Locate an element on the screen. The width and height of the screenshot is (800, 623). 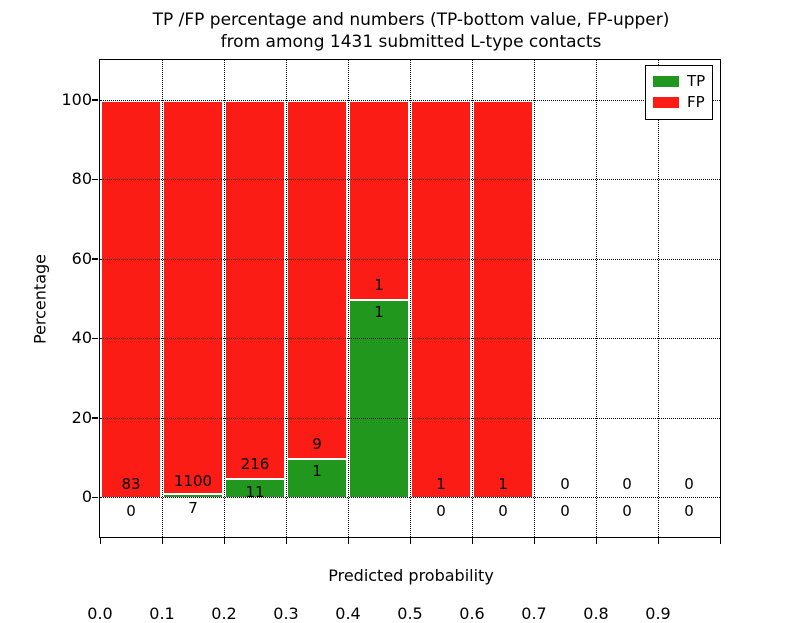
tp-count-label: 7 is located at coordinates (193, 508).